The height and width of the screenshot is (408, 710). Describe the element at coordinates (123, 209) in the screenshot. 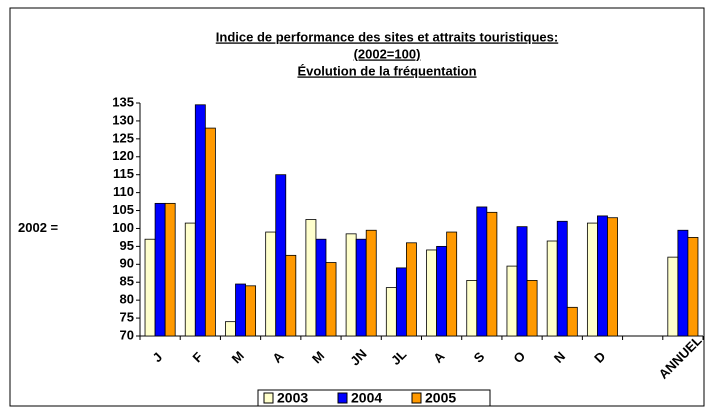

I see `y-tick-label: 105` at that location.